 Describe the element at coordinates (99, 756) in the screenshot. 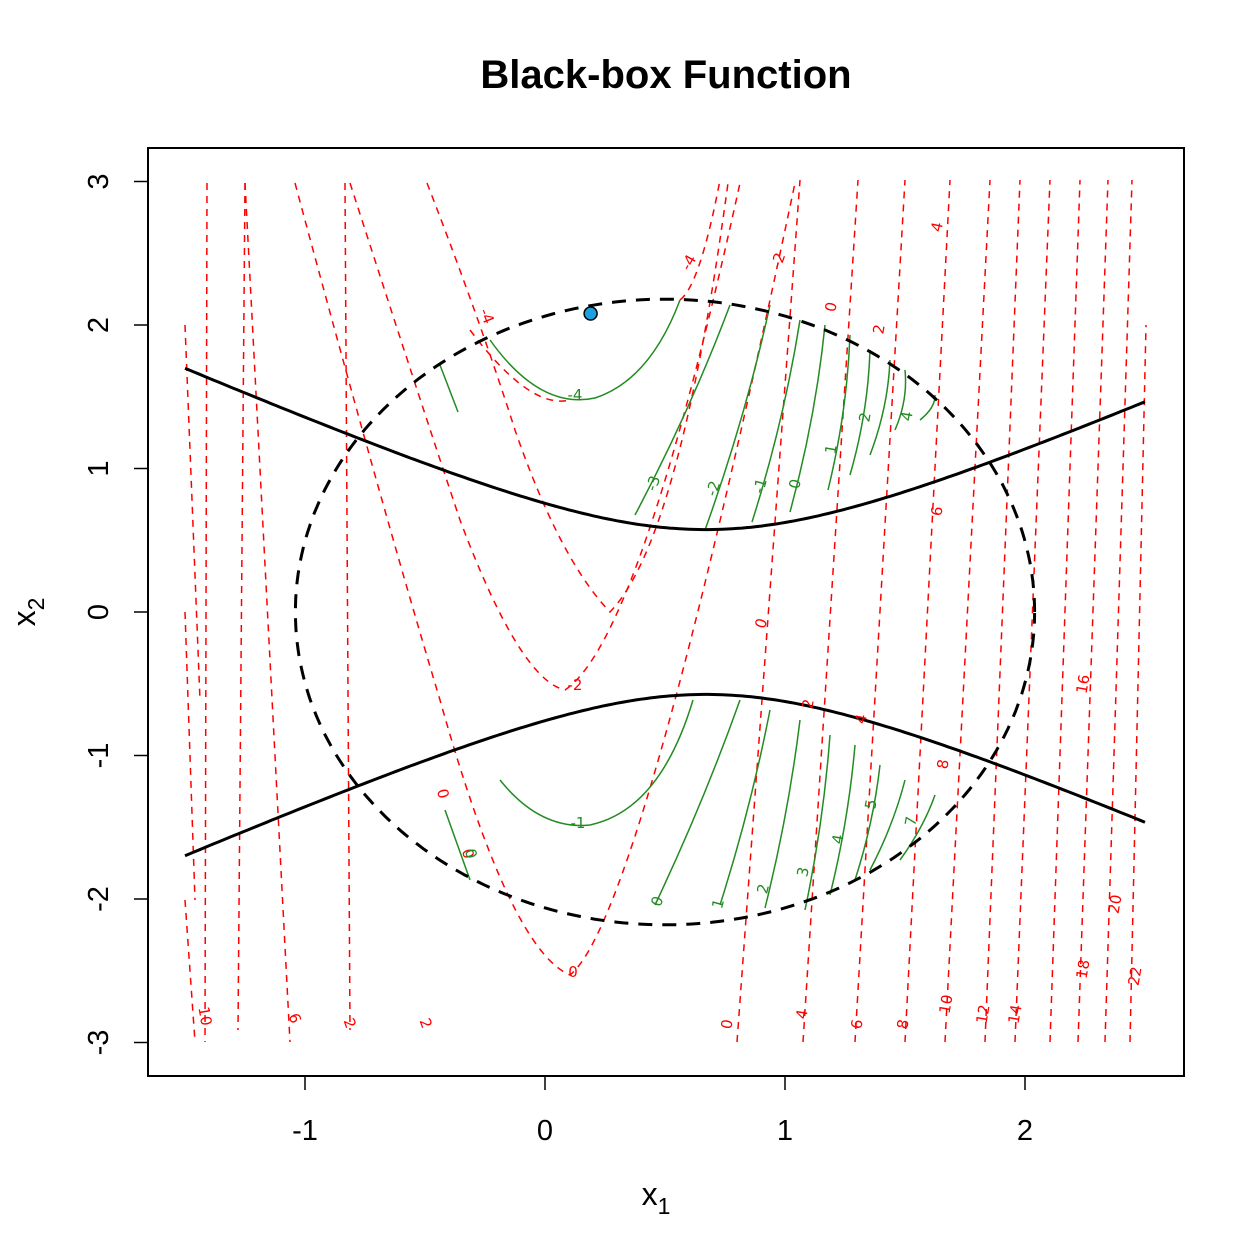

I see `y-tick-label: -1` at that location.